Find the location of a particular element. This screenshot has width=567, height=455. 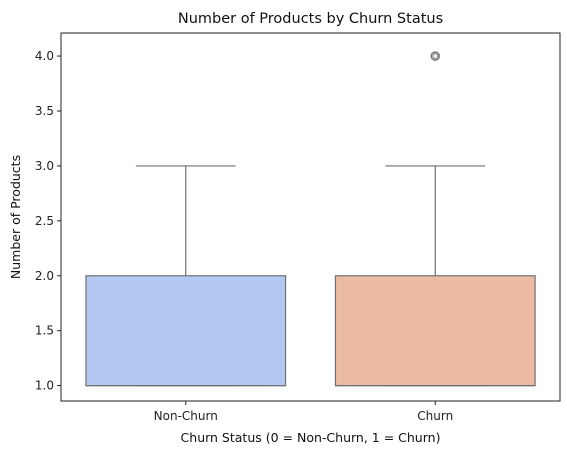

y-tick-label: 3.0 is located at coordinates (44, 166).